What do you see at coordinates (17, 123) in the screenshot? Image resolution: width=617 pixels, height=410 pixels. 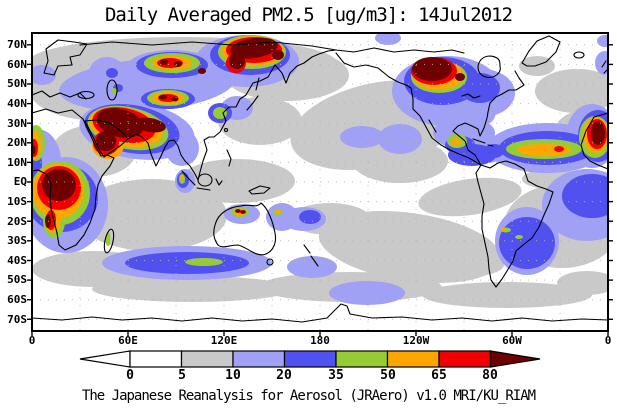 I see `lat-tick-label: 30N` at bounding box center [17, 123].